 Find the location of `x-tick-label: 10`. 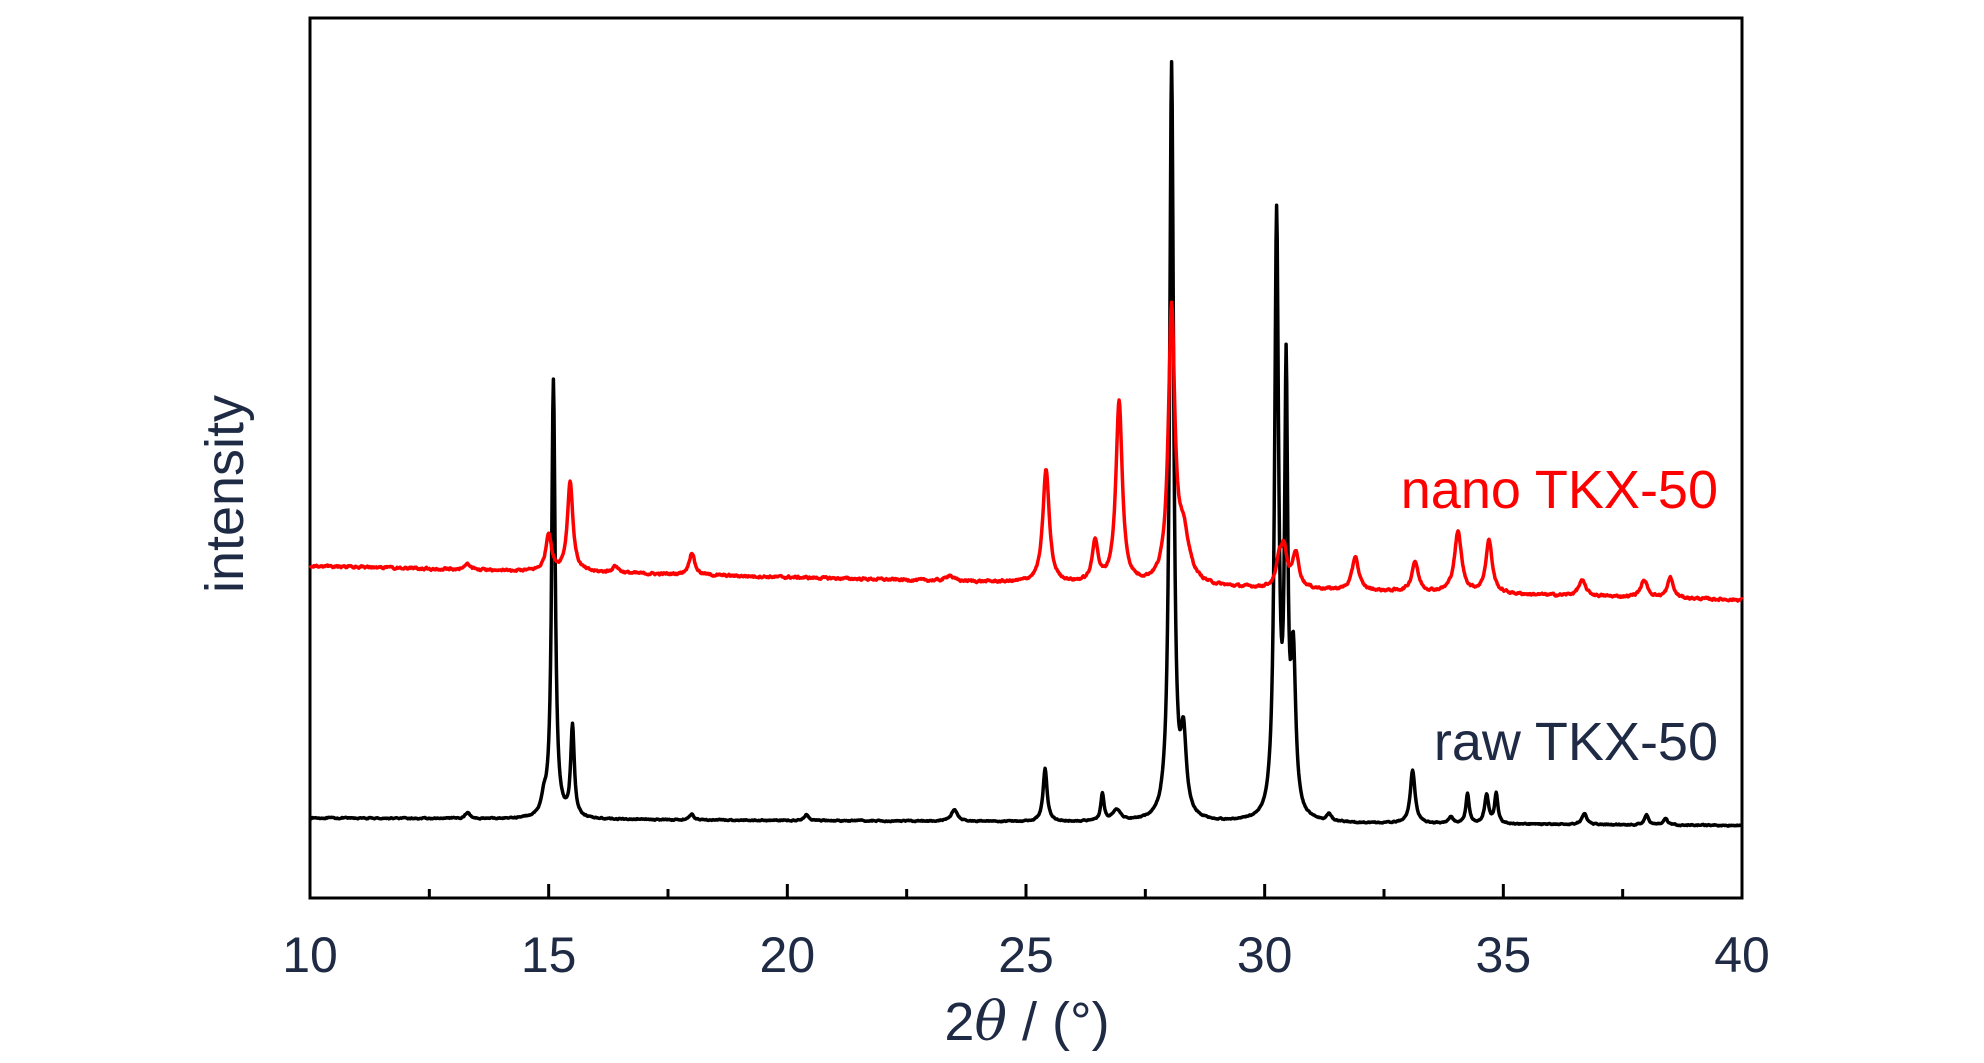

x-tick-label: 10 is located at coordinates (310, 955).